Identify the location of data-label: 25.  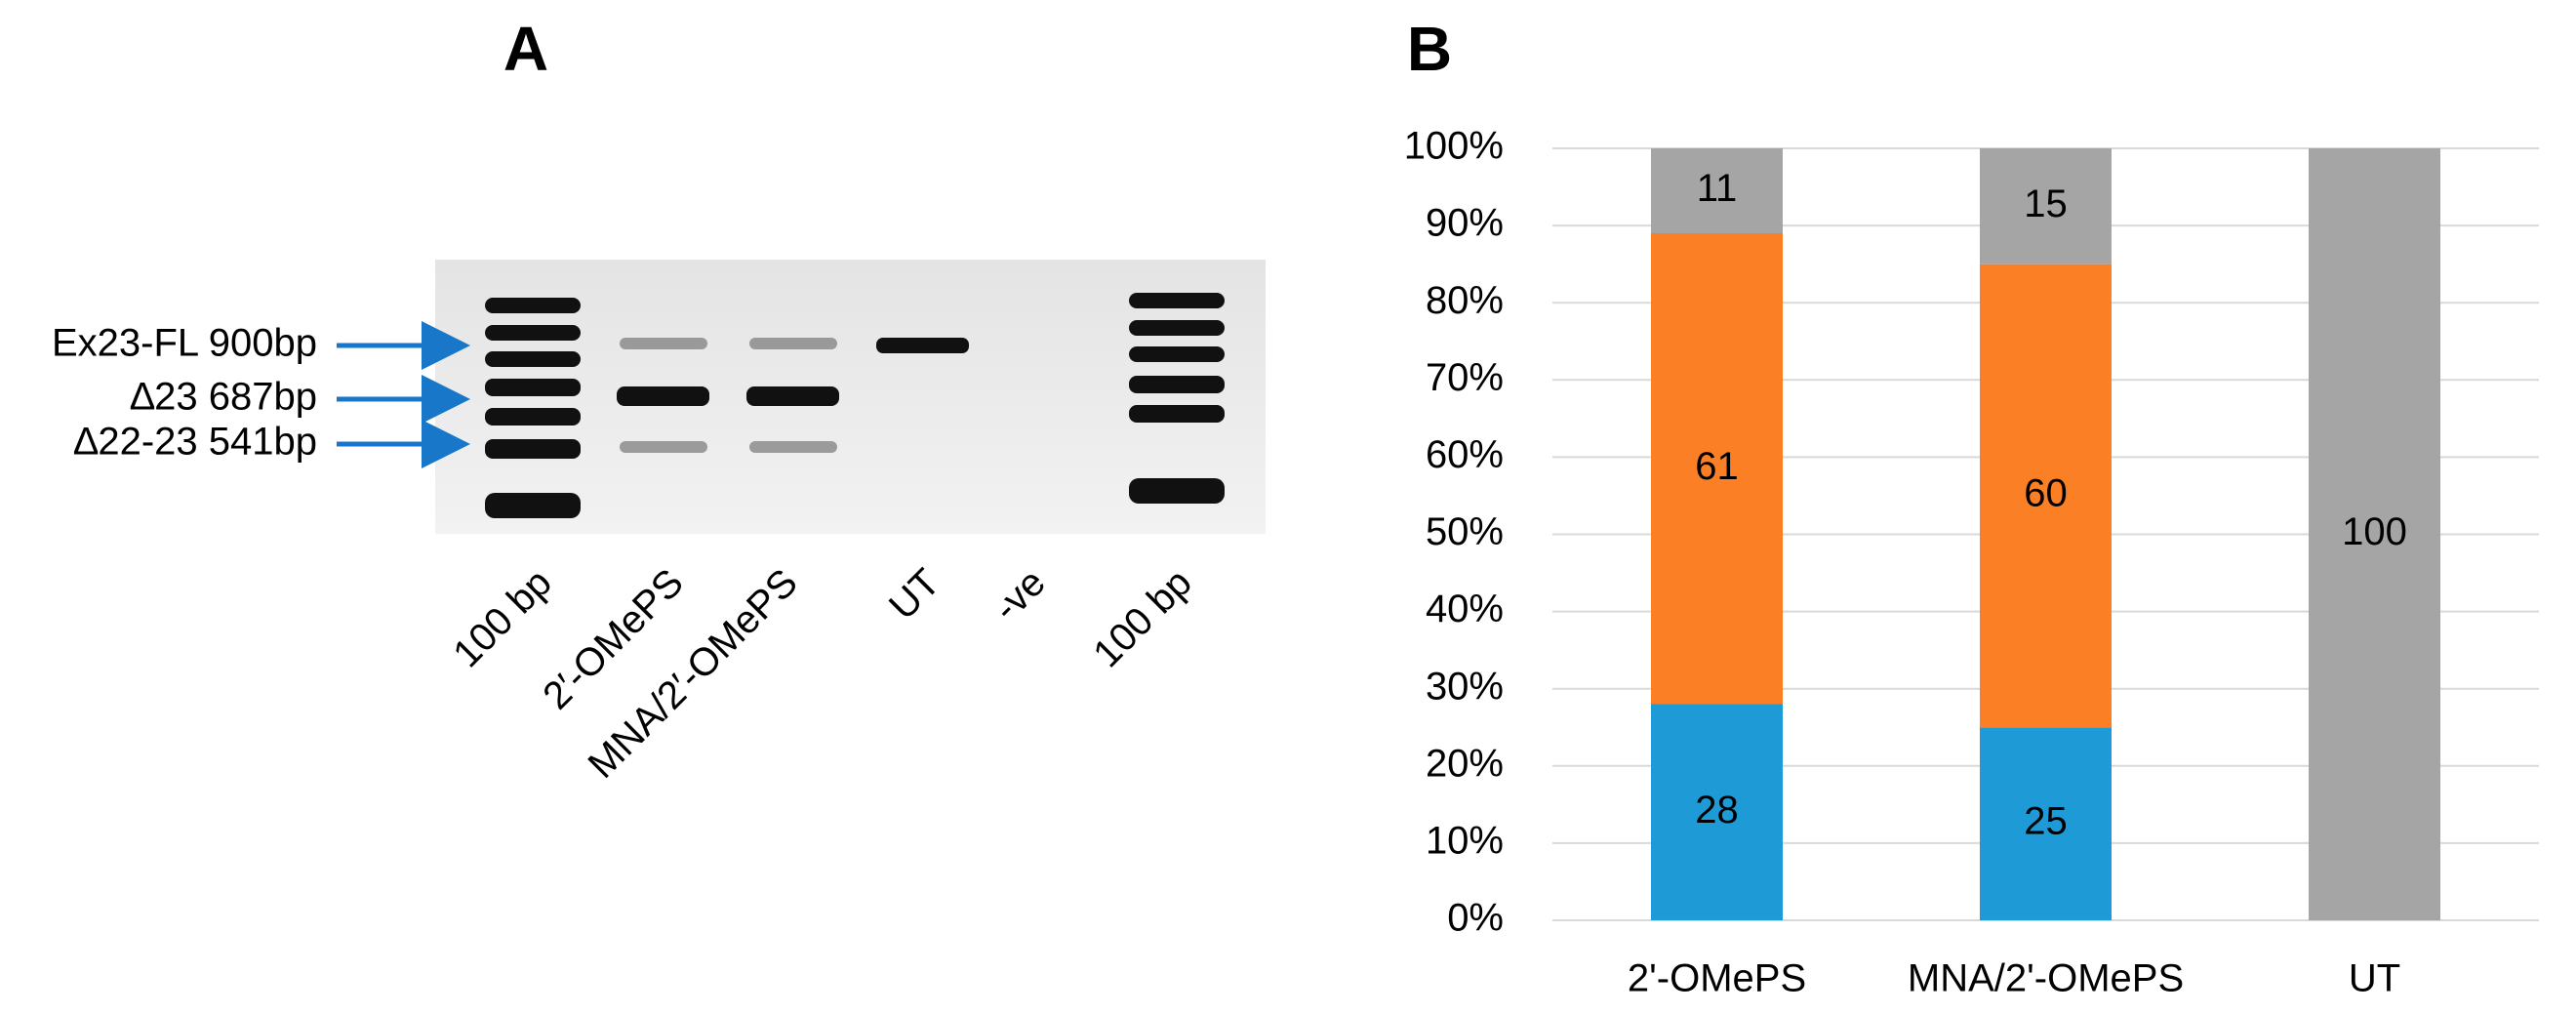
(2046, 821).